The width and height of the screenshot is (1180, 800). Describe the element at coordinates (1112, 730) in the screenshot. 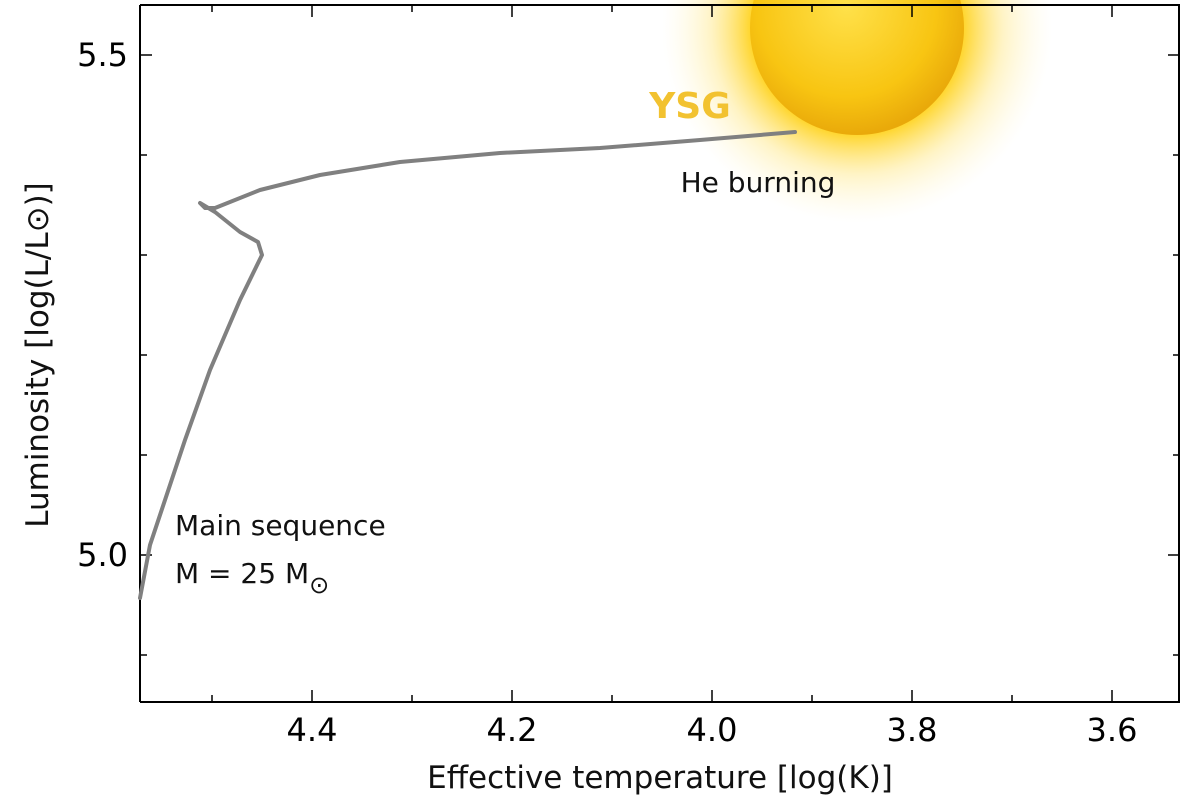

I see `x-tick-label: 3.6` at that location.